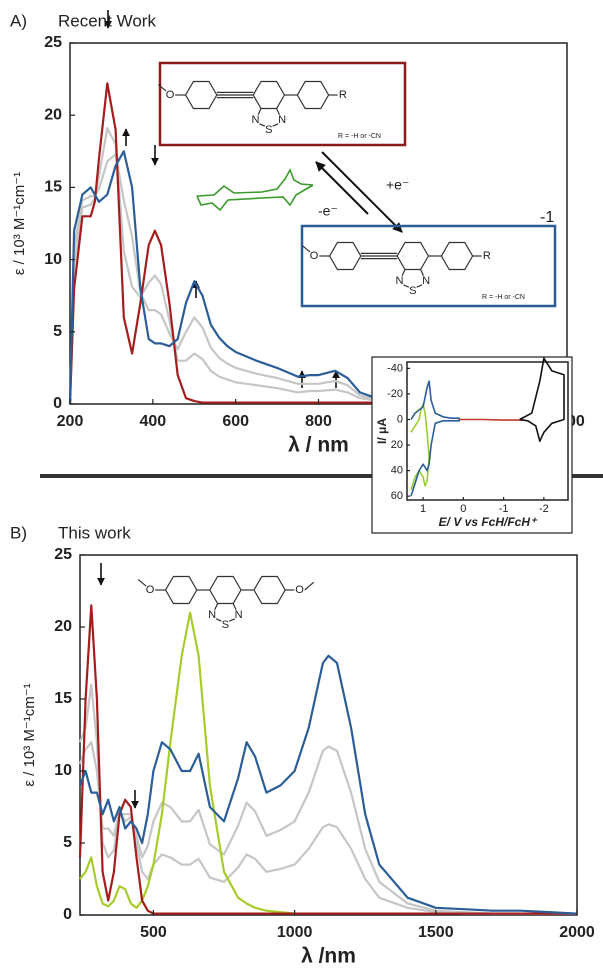  I want to click on x-tick-label: 1500, so click(436, 932).